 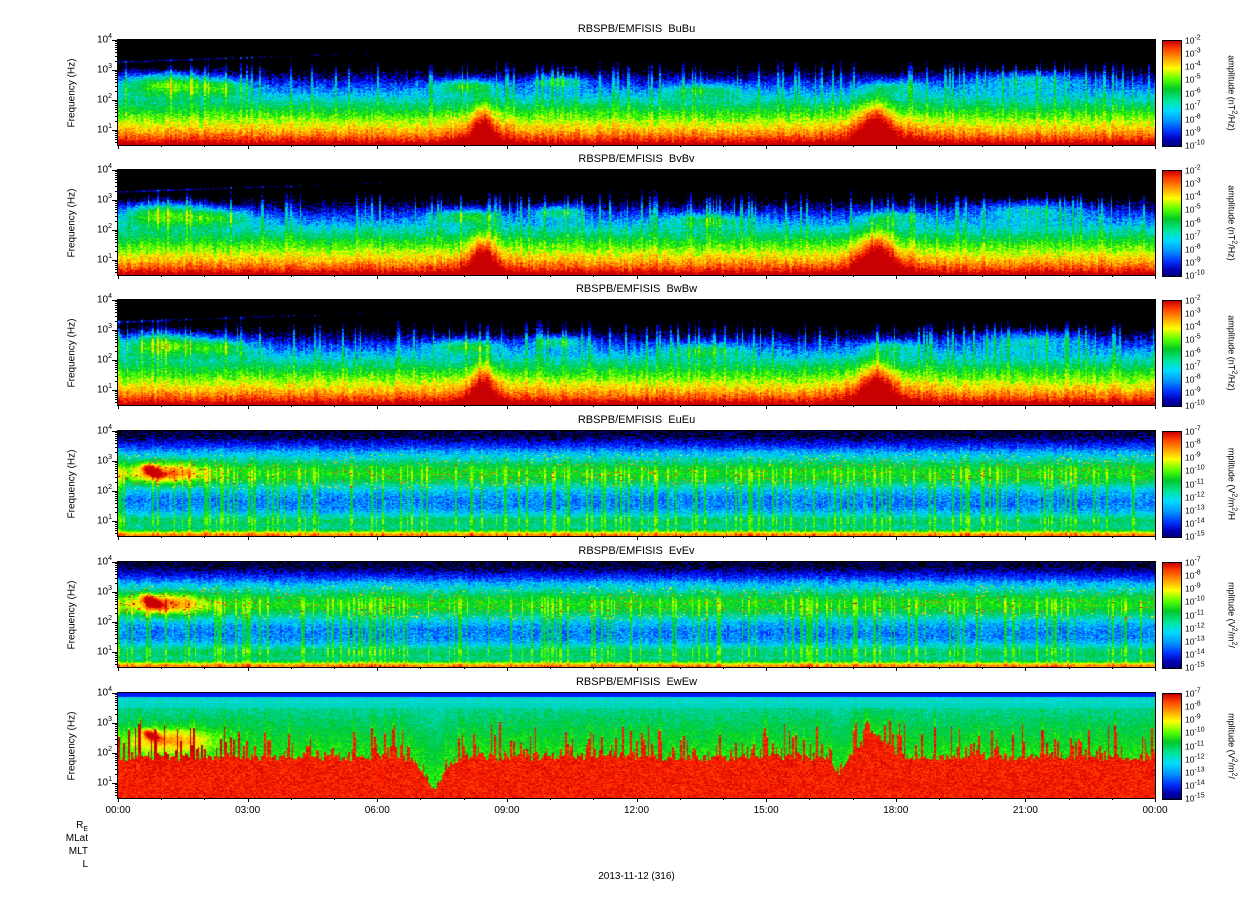 I want to click on colorbar-tick-label: 10⁻⁸, so click(x=1193, y=119).